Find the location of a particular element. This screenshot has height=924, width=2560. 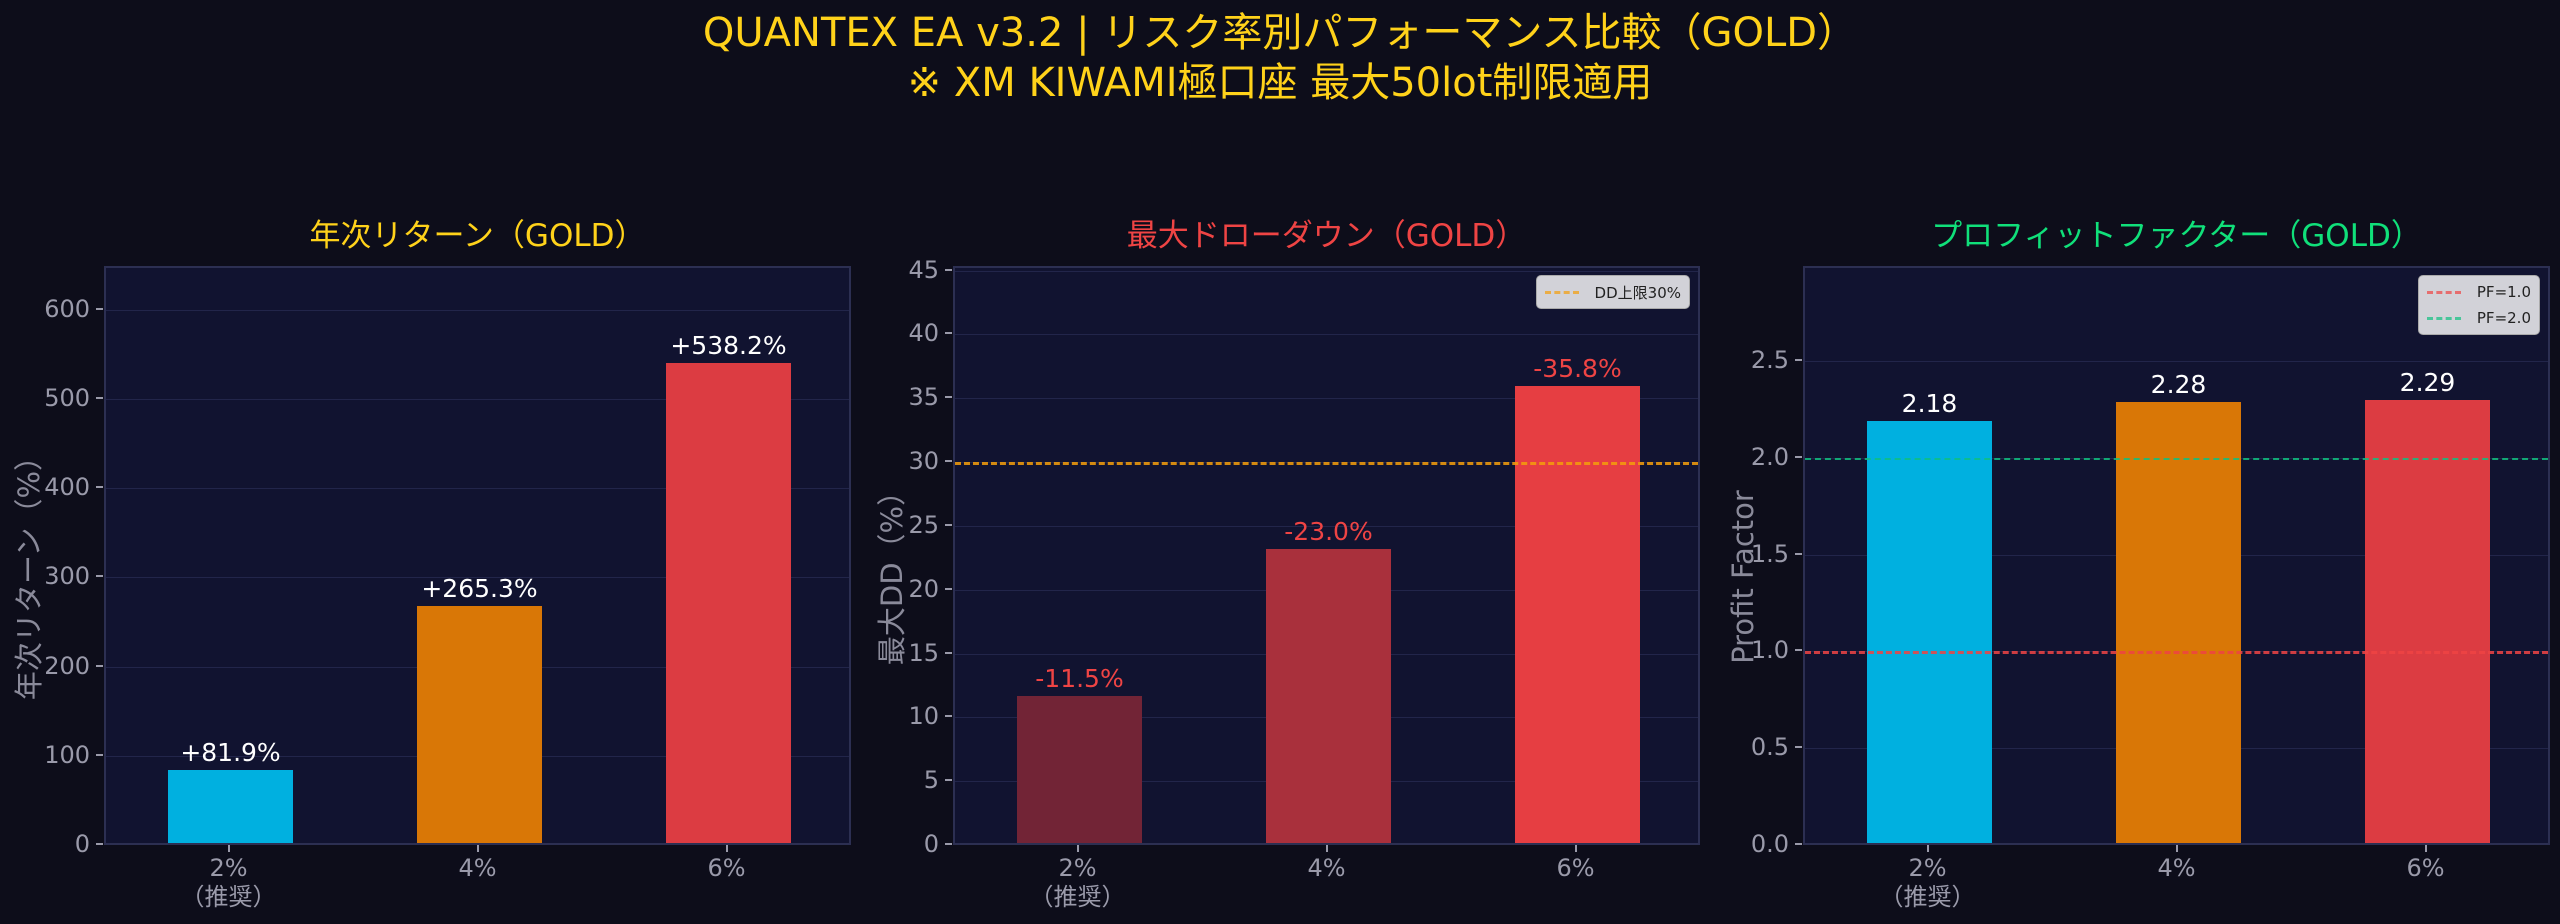

bar-value-label: 2.29 is located at coordinates (2427, 382).